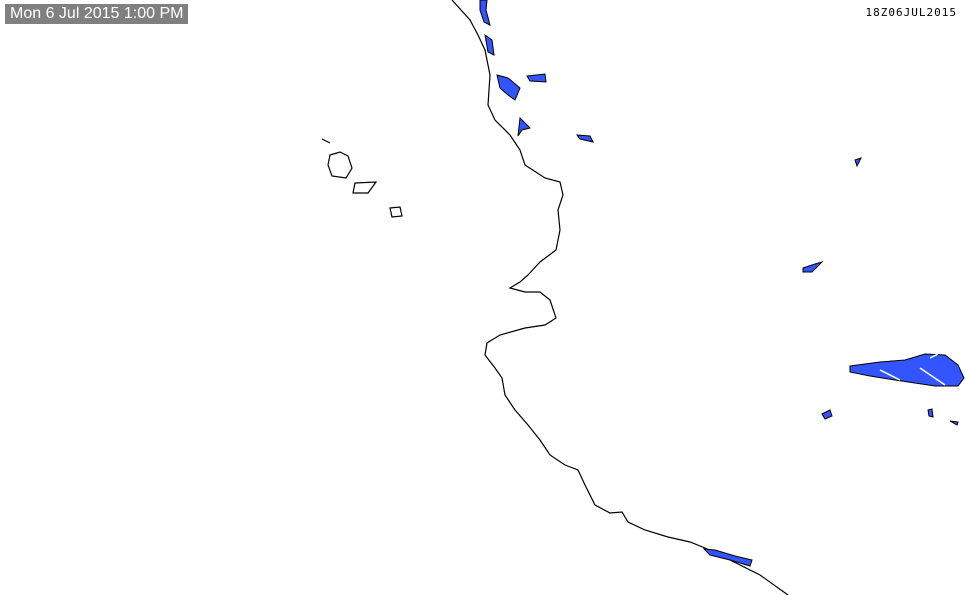 The width and height of the screenshot is (965, 595). What do you see at coordinates (97, 14) in the screenshot?
I see `timestamp-label: Mon 6 Jul 2015 1:00 PM` at bounding box center [97, 14].